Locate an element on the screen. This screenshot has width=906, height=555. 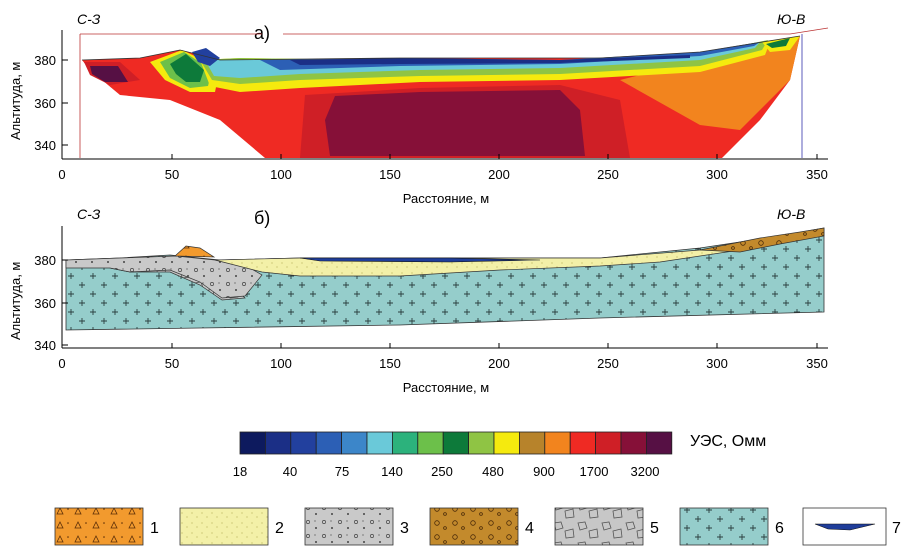
sand-layer is located at coordinates (487, 258).